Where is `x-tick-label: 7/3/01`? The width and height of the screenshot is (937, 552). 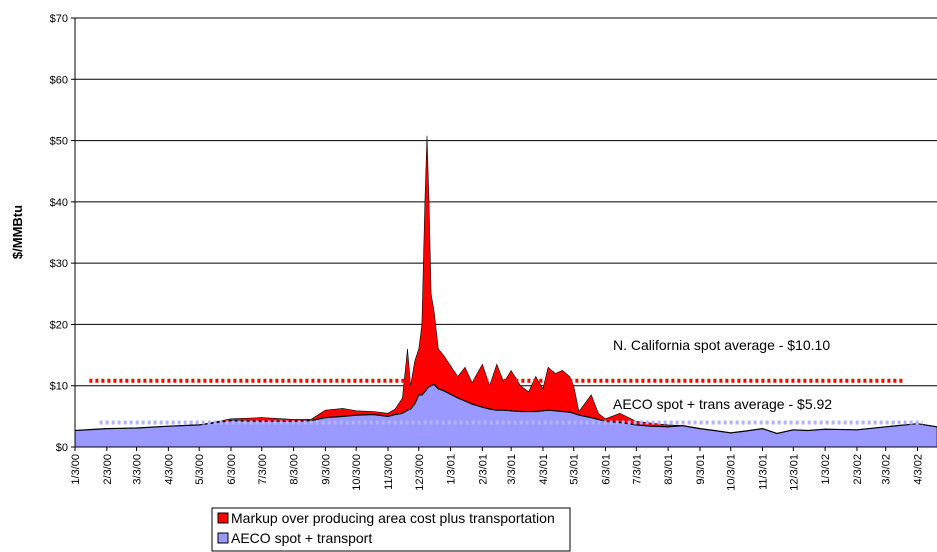 x-tick-label: 7/3/01 is located at coordinates (637, 469).